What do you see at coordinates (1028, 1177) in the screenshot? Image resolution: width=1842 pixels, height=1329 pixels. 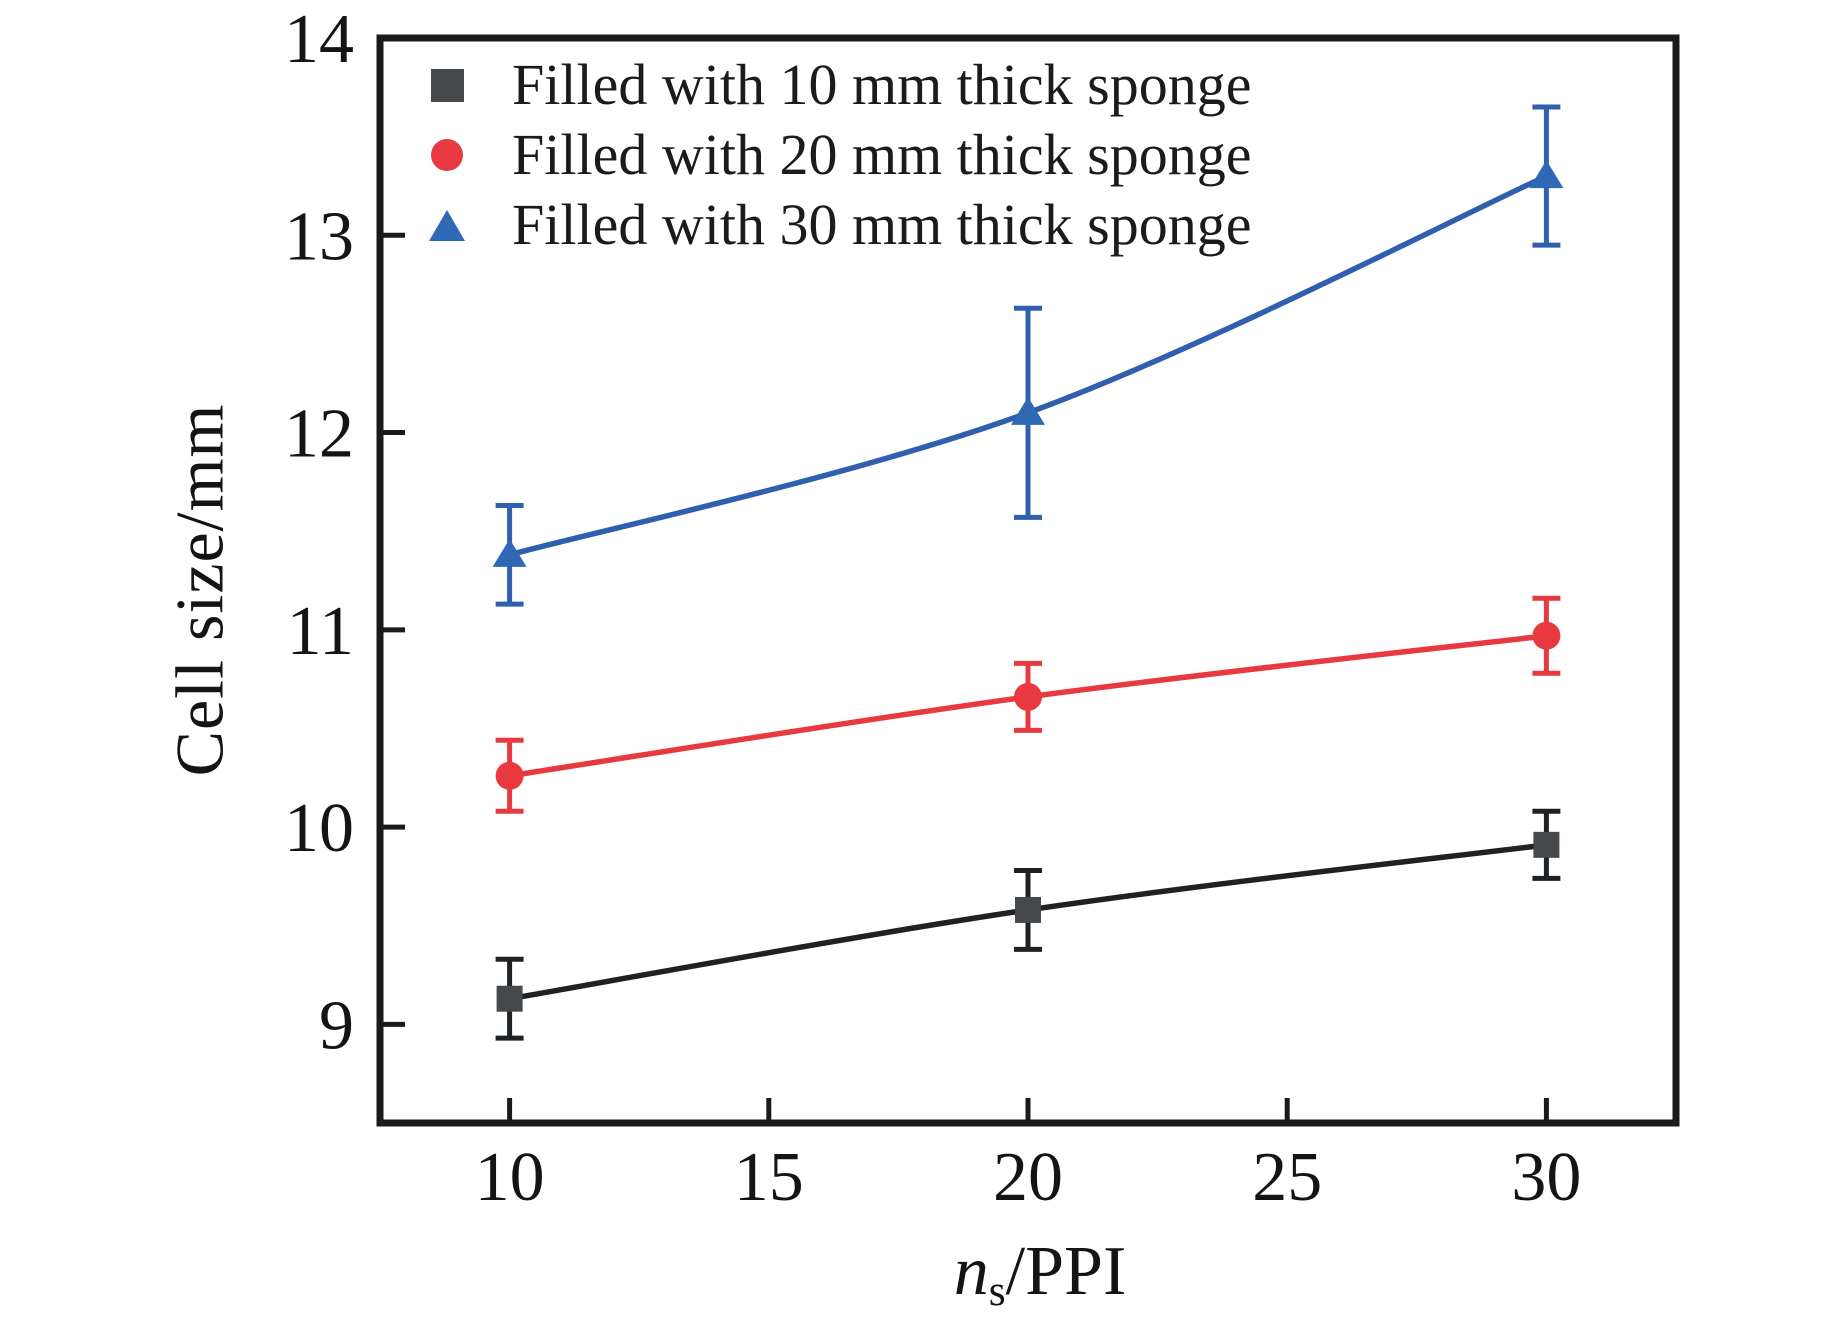 I see `x-tick-label: 20` at bounding box center [1028, 1177].